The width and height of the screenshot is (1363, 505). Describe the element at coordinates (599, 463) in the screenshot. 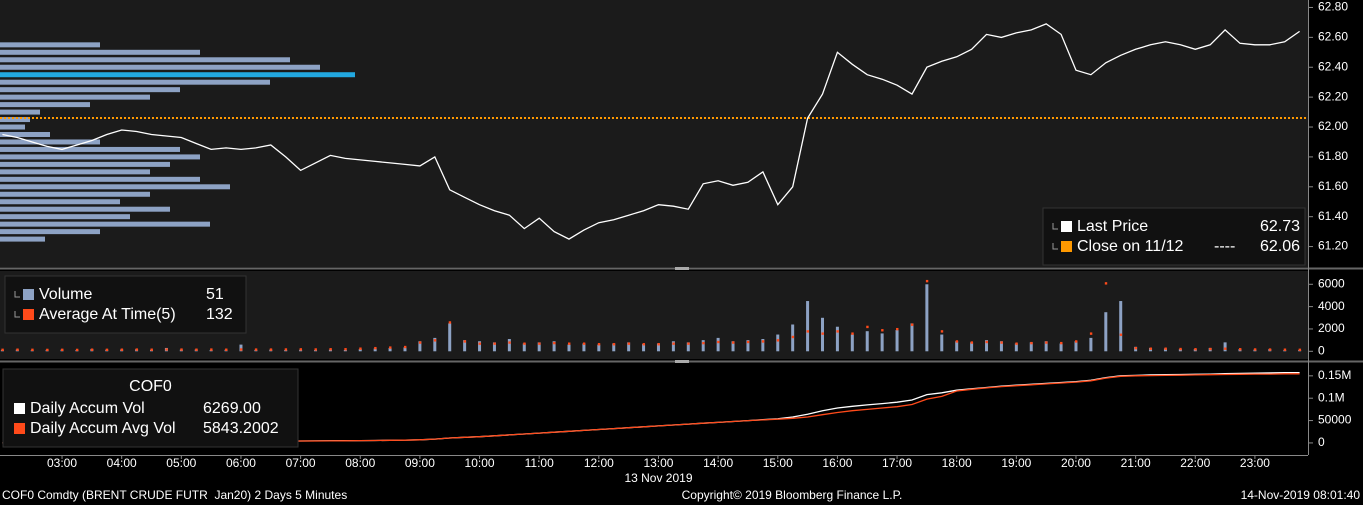

I see `x-tick-label: 12:00` at that location.